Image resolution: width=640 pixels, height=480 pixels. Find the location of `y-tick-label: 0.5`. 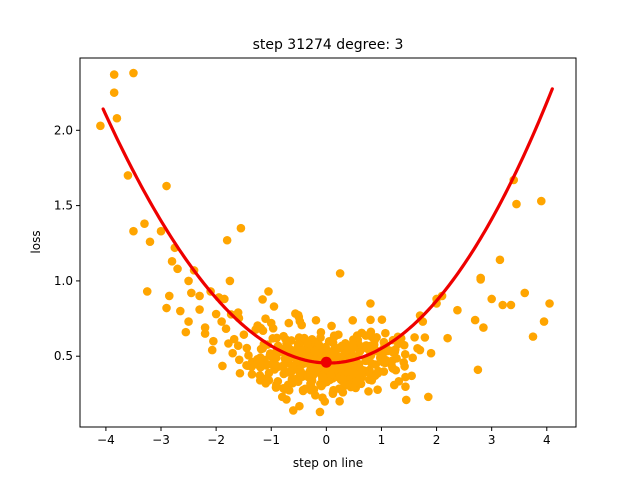

y-tick-label: 0.5 is located at coordinates (63, 356).